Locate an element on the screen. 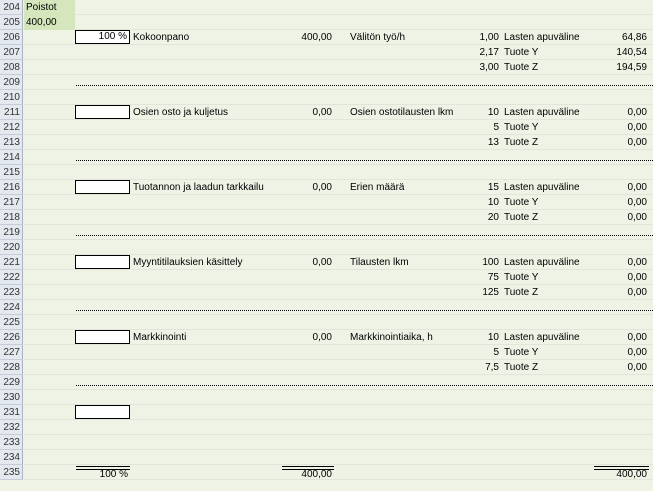 Image resolution: width=653 pixels, height=491 pixels. total-percent: 100 % is located at coordinates (113, 474).